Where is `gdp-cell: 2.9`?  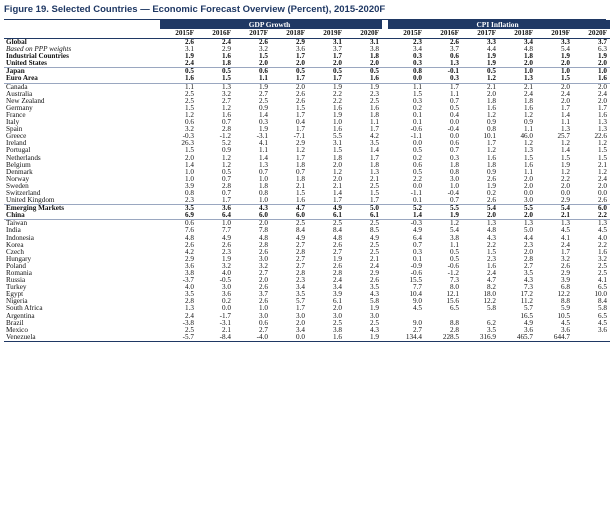
gdp-cell: 2.9 is located at coordinates (375, 273).